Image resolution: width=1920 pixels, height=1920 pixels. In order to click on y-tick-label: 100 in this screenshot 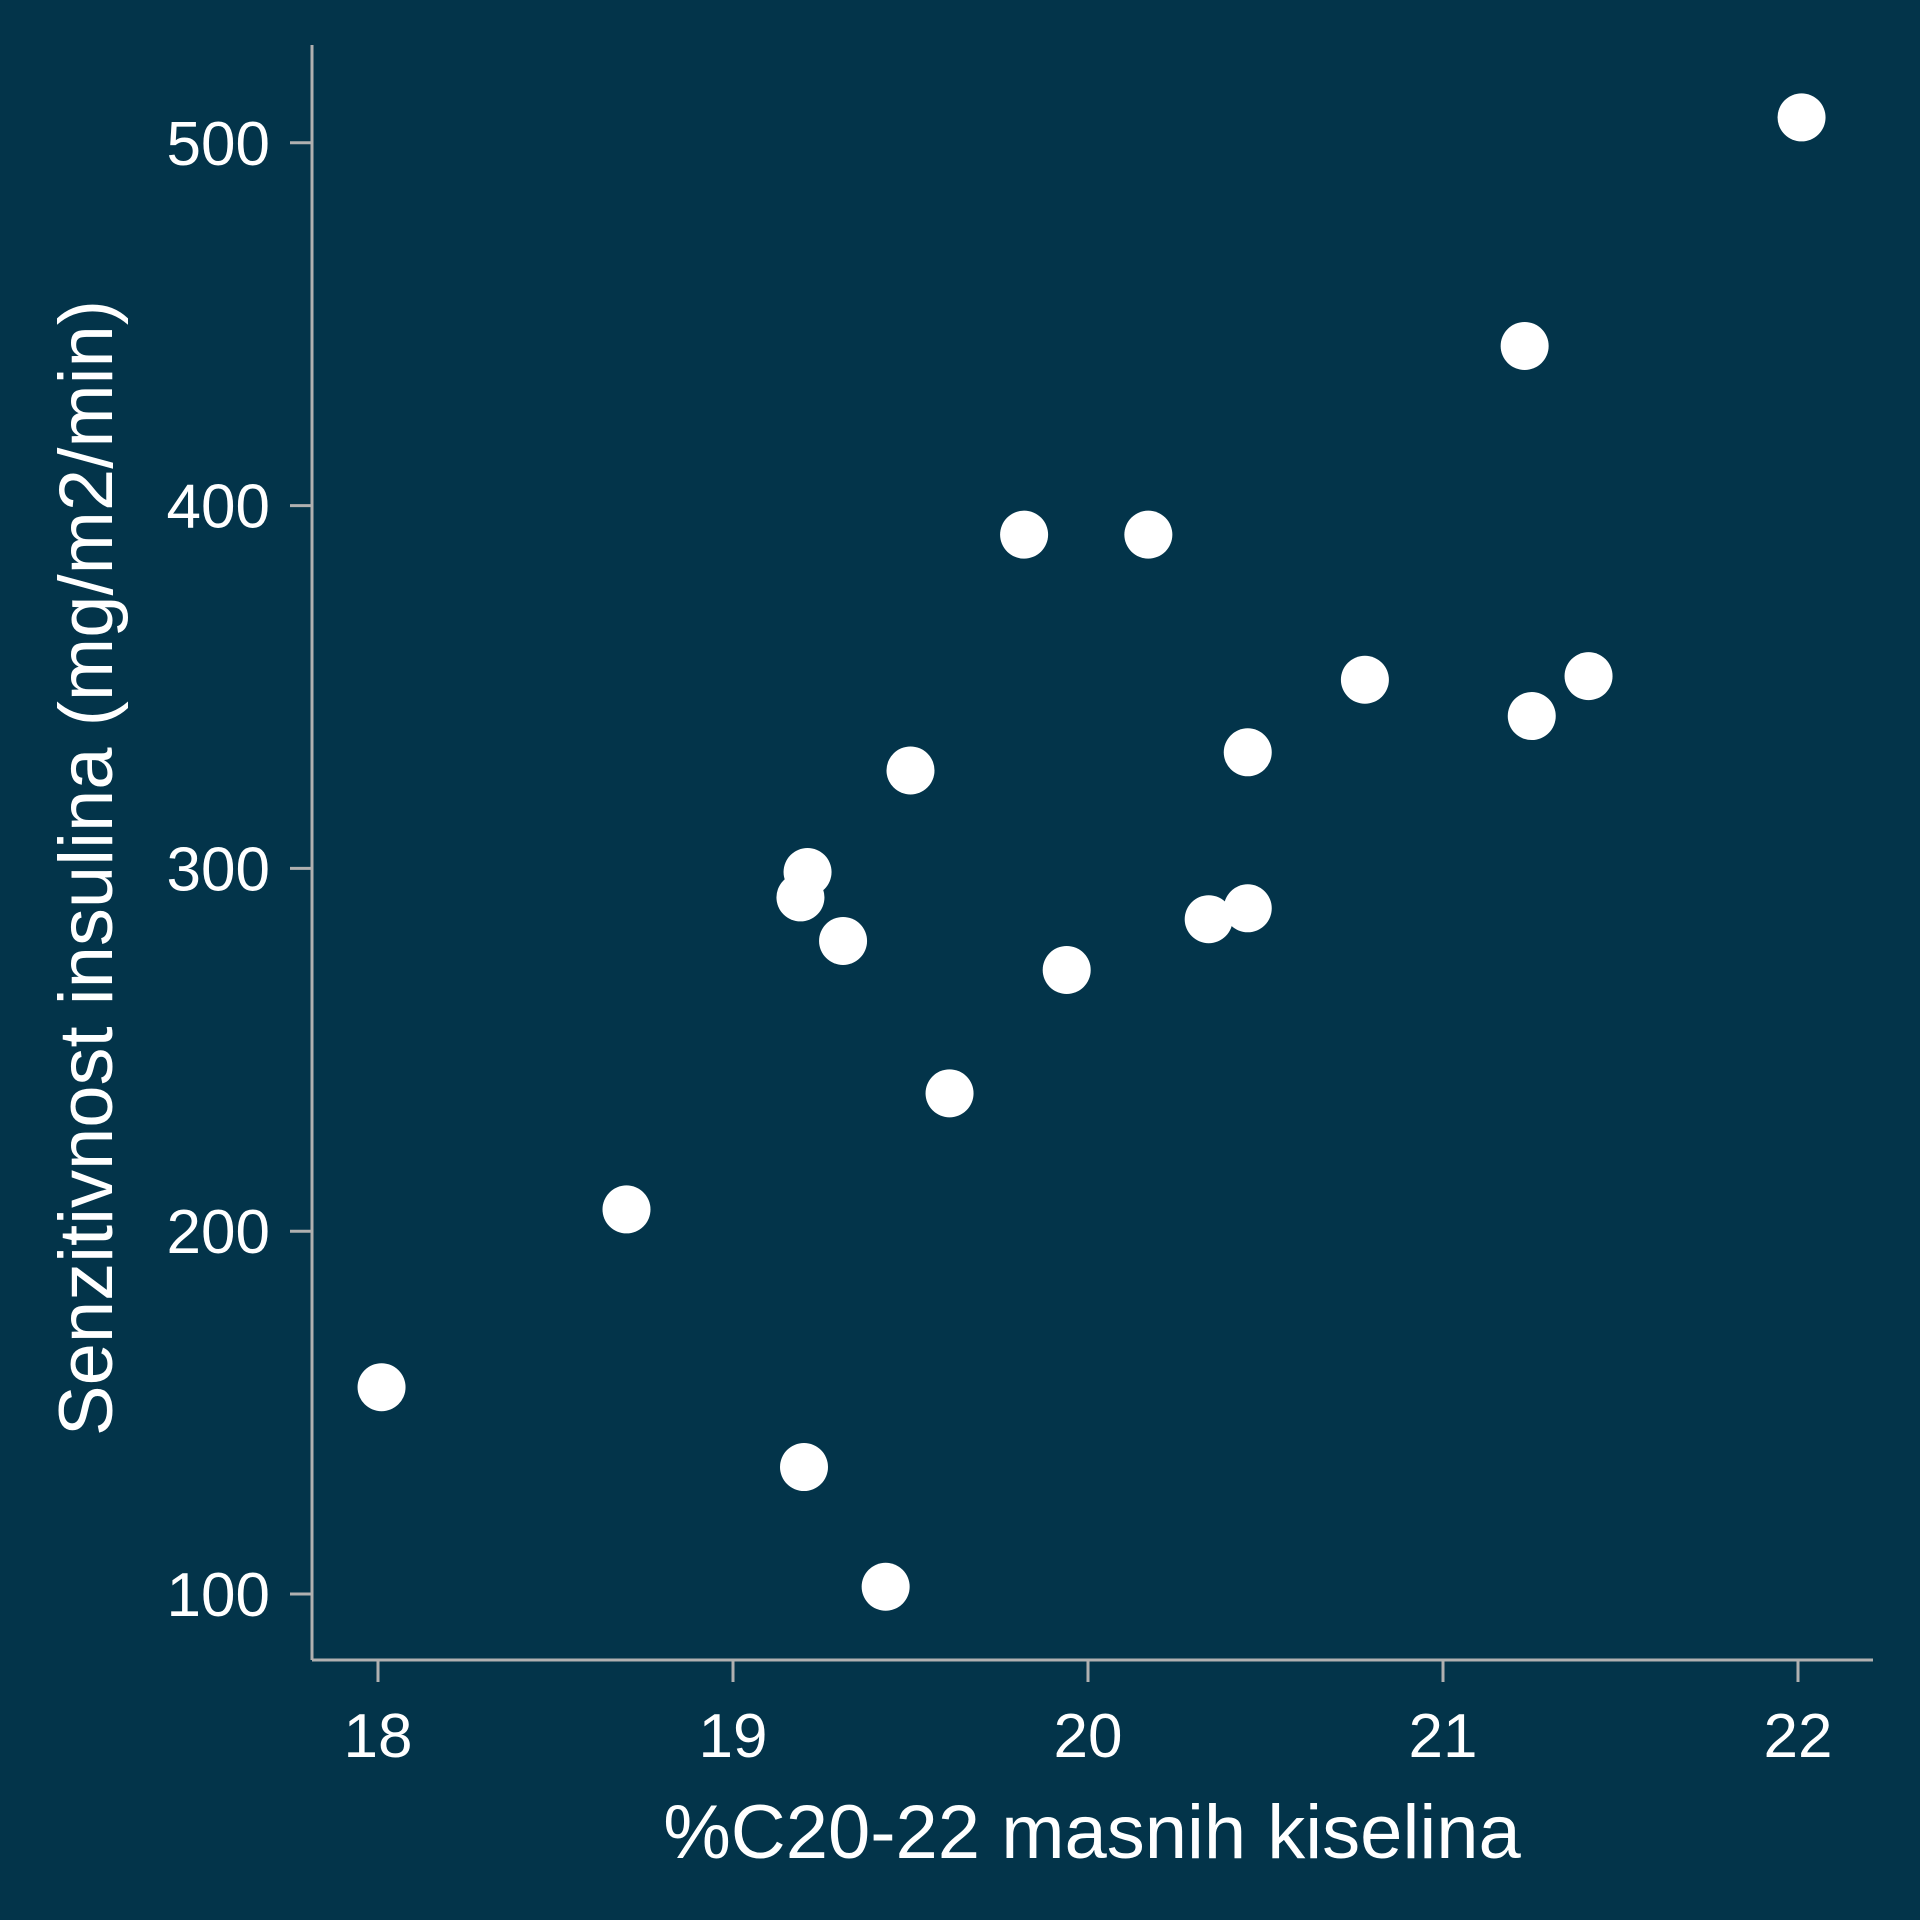, I will do `click(218, 1595)`.